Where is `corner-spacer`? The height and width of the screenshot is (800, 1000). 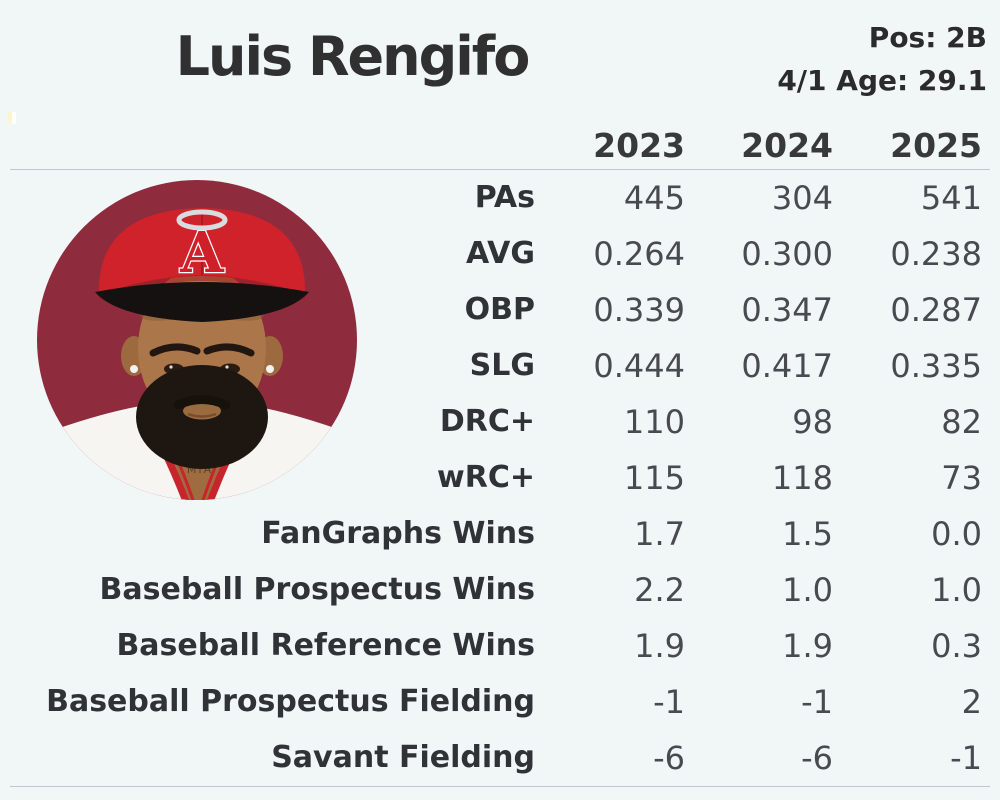 corner-spacer is located at coordinates (267, 143).